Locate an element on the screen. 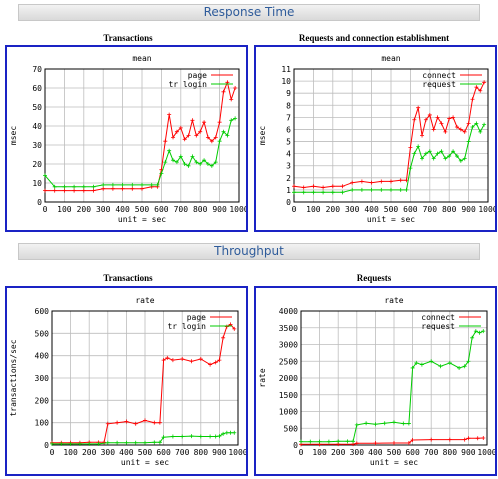 This screenshot has height=479, width=498. x-tick-label: 400 is located at coordinates (126, 452).